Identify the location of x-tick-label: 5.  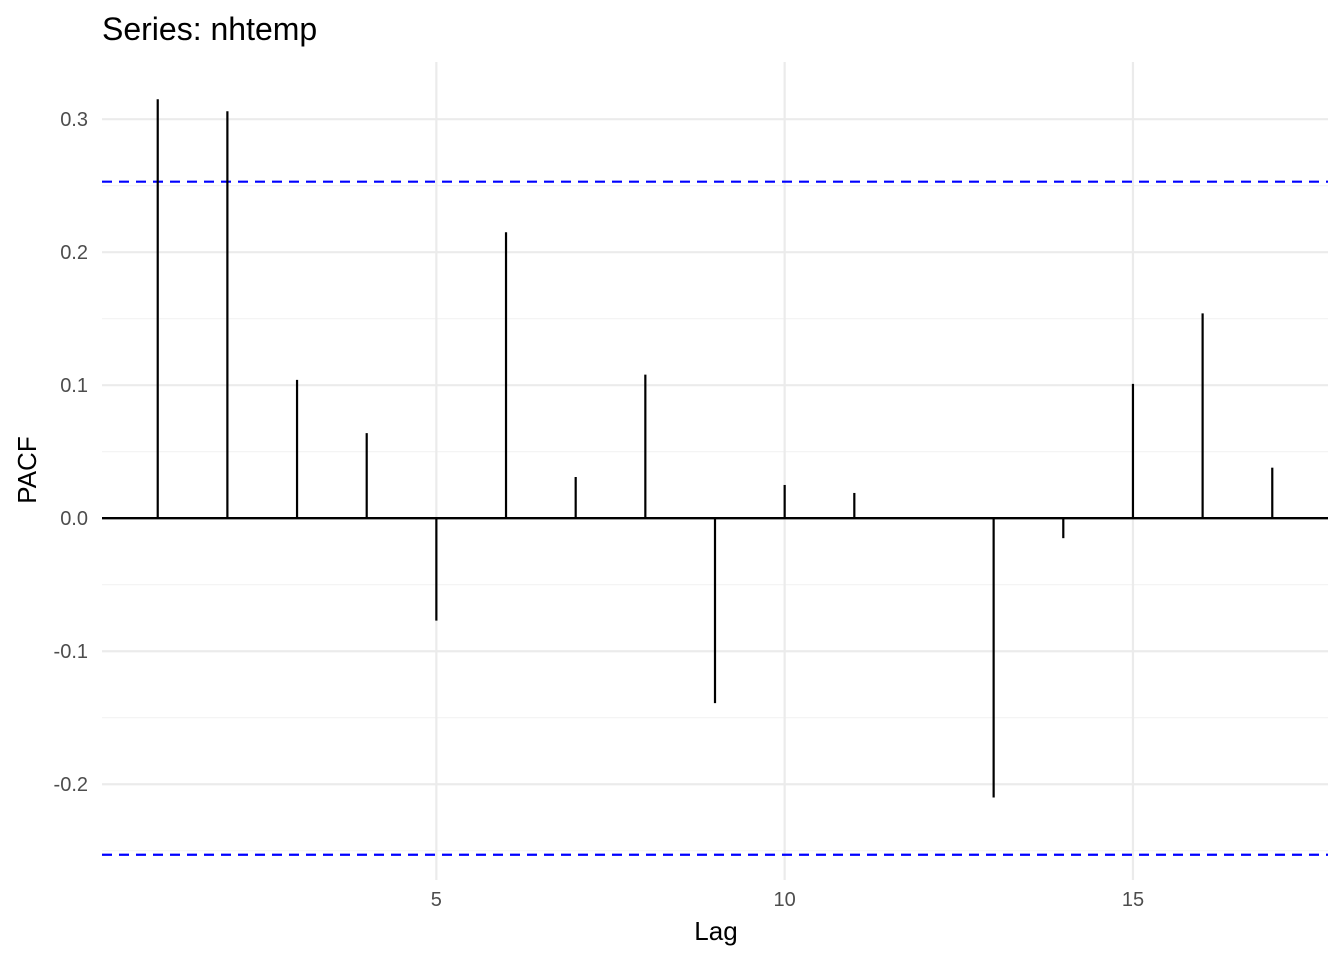
(436, 900).